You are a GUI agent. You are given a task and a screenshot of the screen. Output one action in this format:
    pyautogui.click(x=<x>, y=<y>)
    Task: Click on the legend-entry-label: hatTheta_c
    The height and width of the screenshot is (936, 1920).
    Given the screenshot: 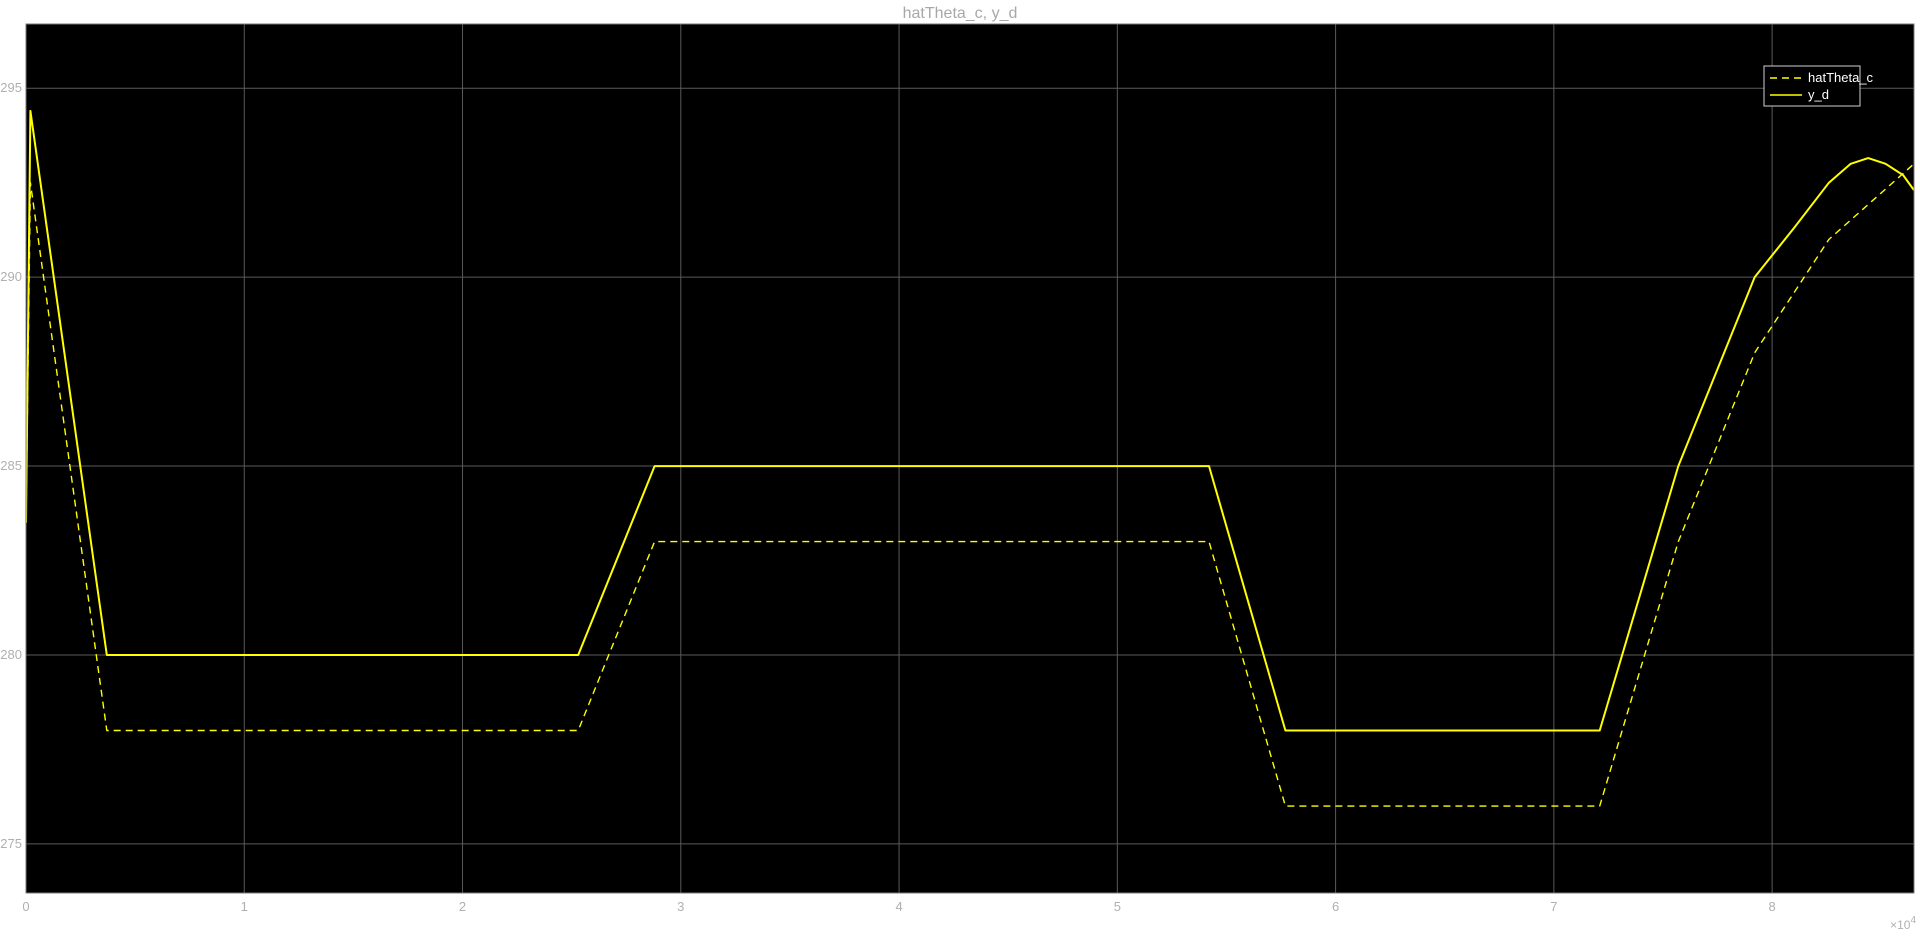 What is the action you would take?
    pyautogui.click(x=1841, y=77)
    